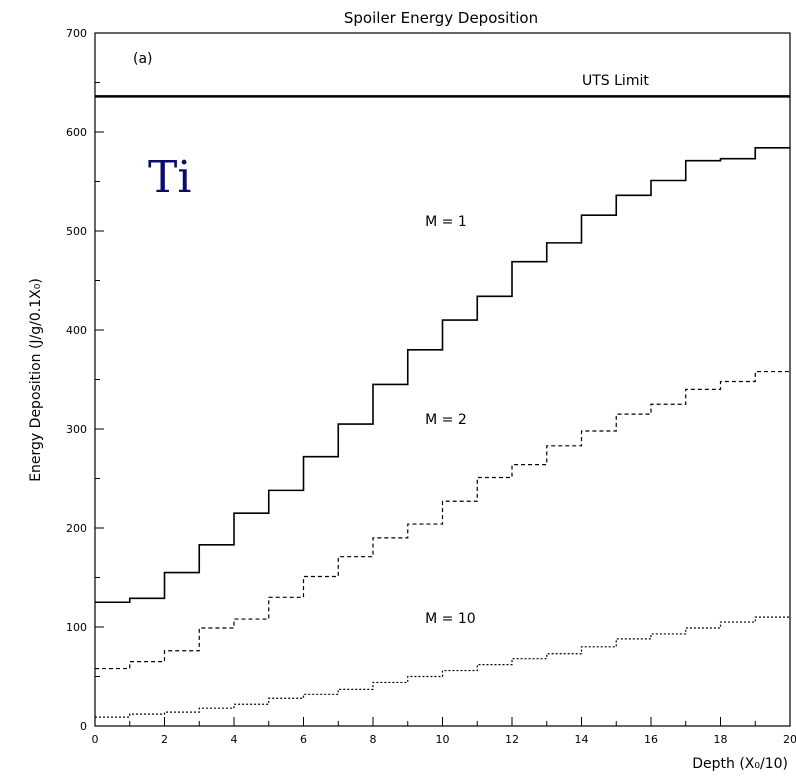 The height and width of the screenshot is (777, 796). I want to click on y-tick-label: 200, so click(76, 528).